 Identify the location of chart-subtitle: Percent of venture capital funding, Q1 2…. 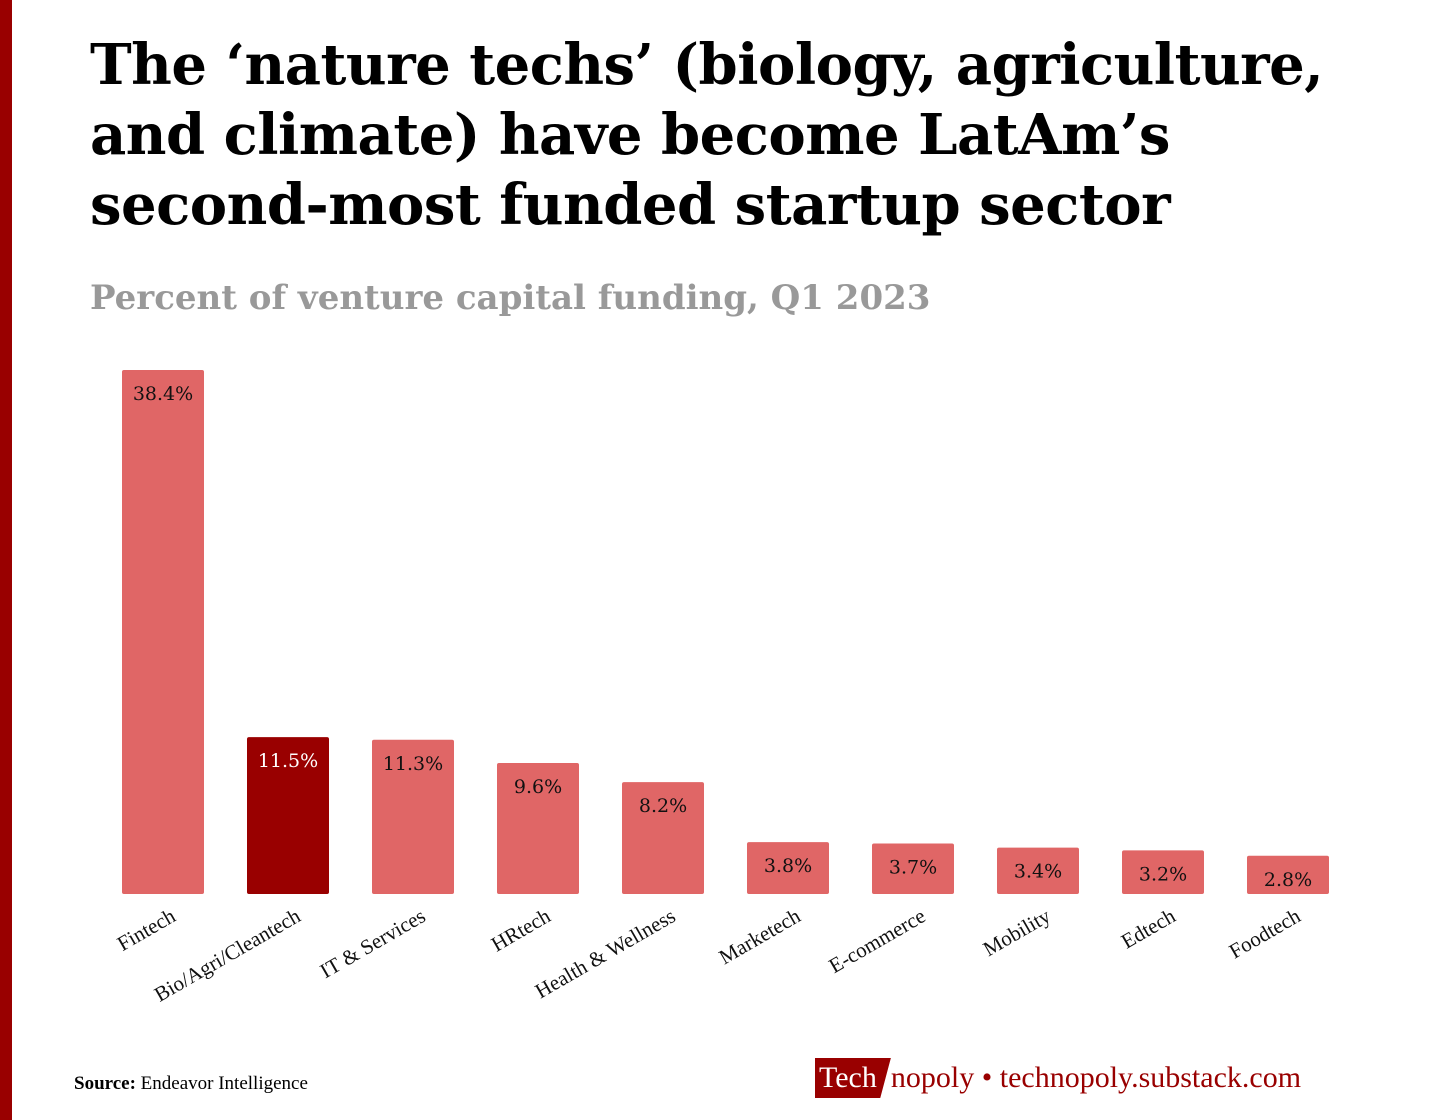
(510, 298).